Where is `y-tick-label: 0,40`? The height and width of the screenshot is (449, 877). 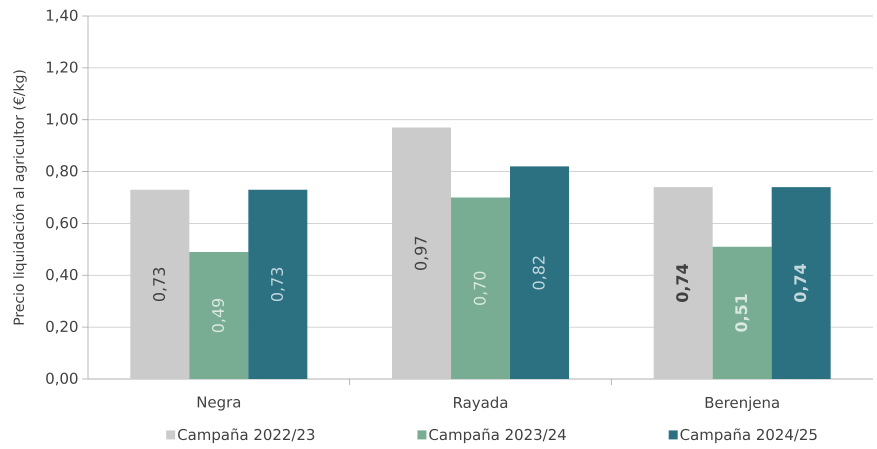
y-tick-label: 0,40 is located at coordinates (62, 275).